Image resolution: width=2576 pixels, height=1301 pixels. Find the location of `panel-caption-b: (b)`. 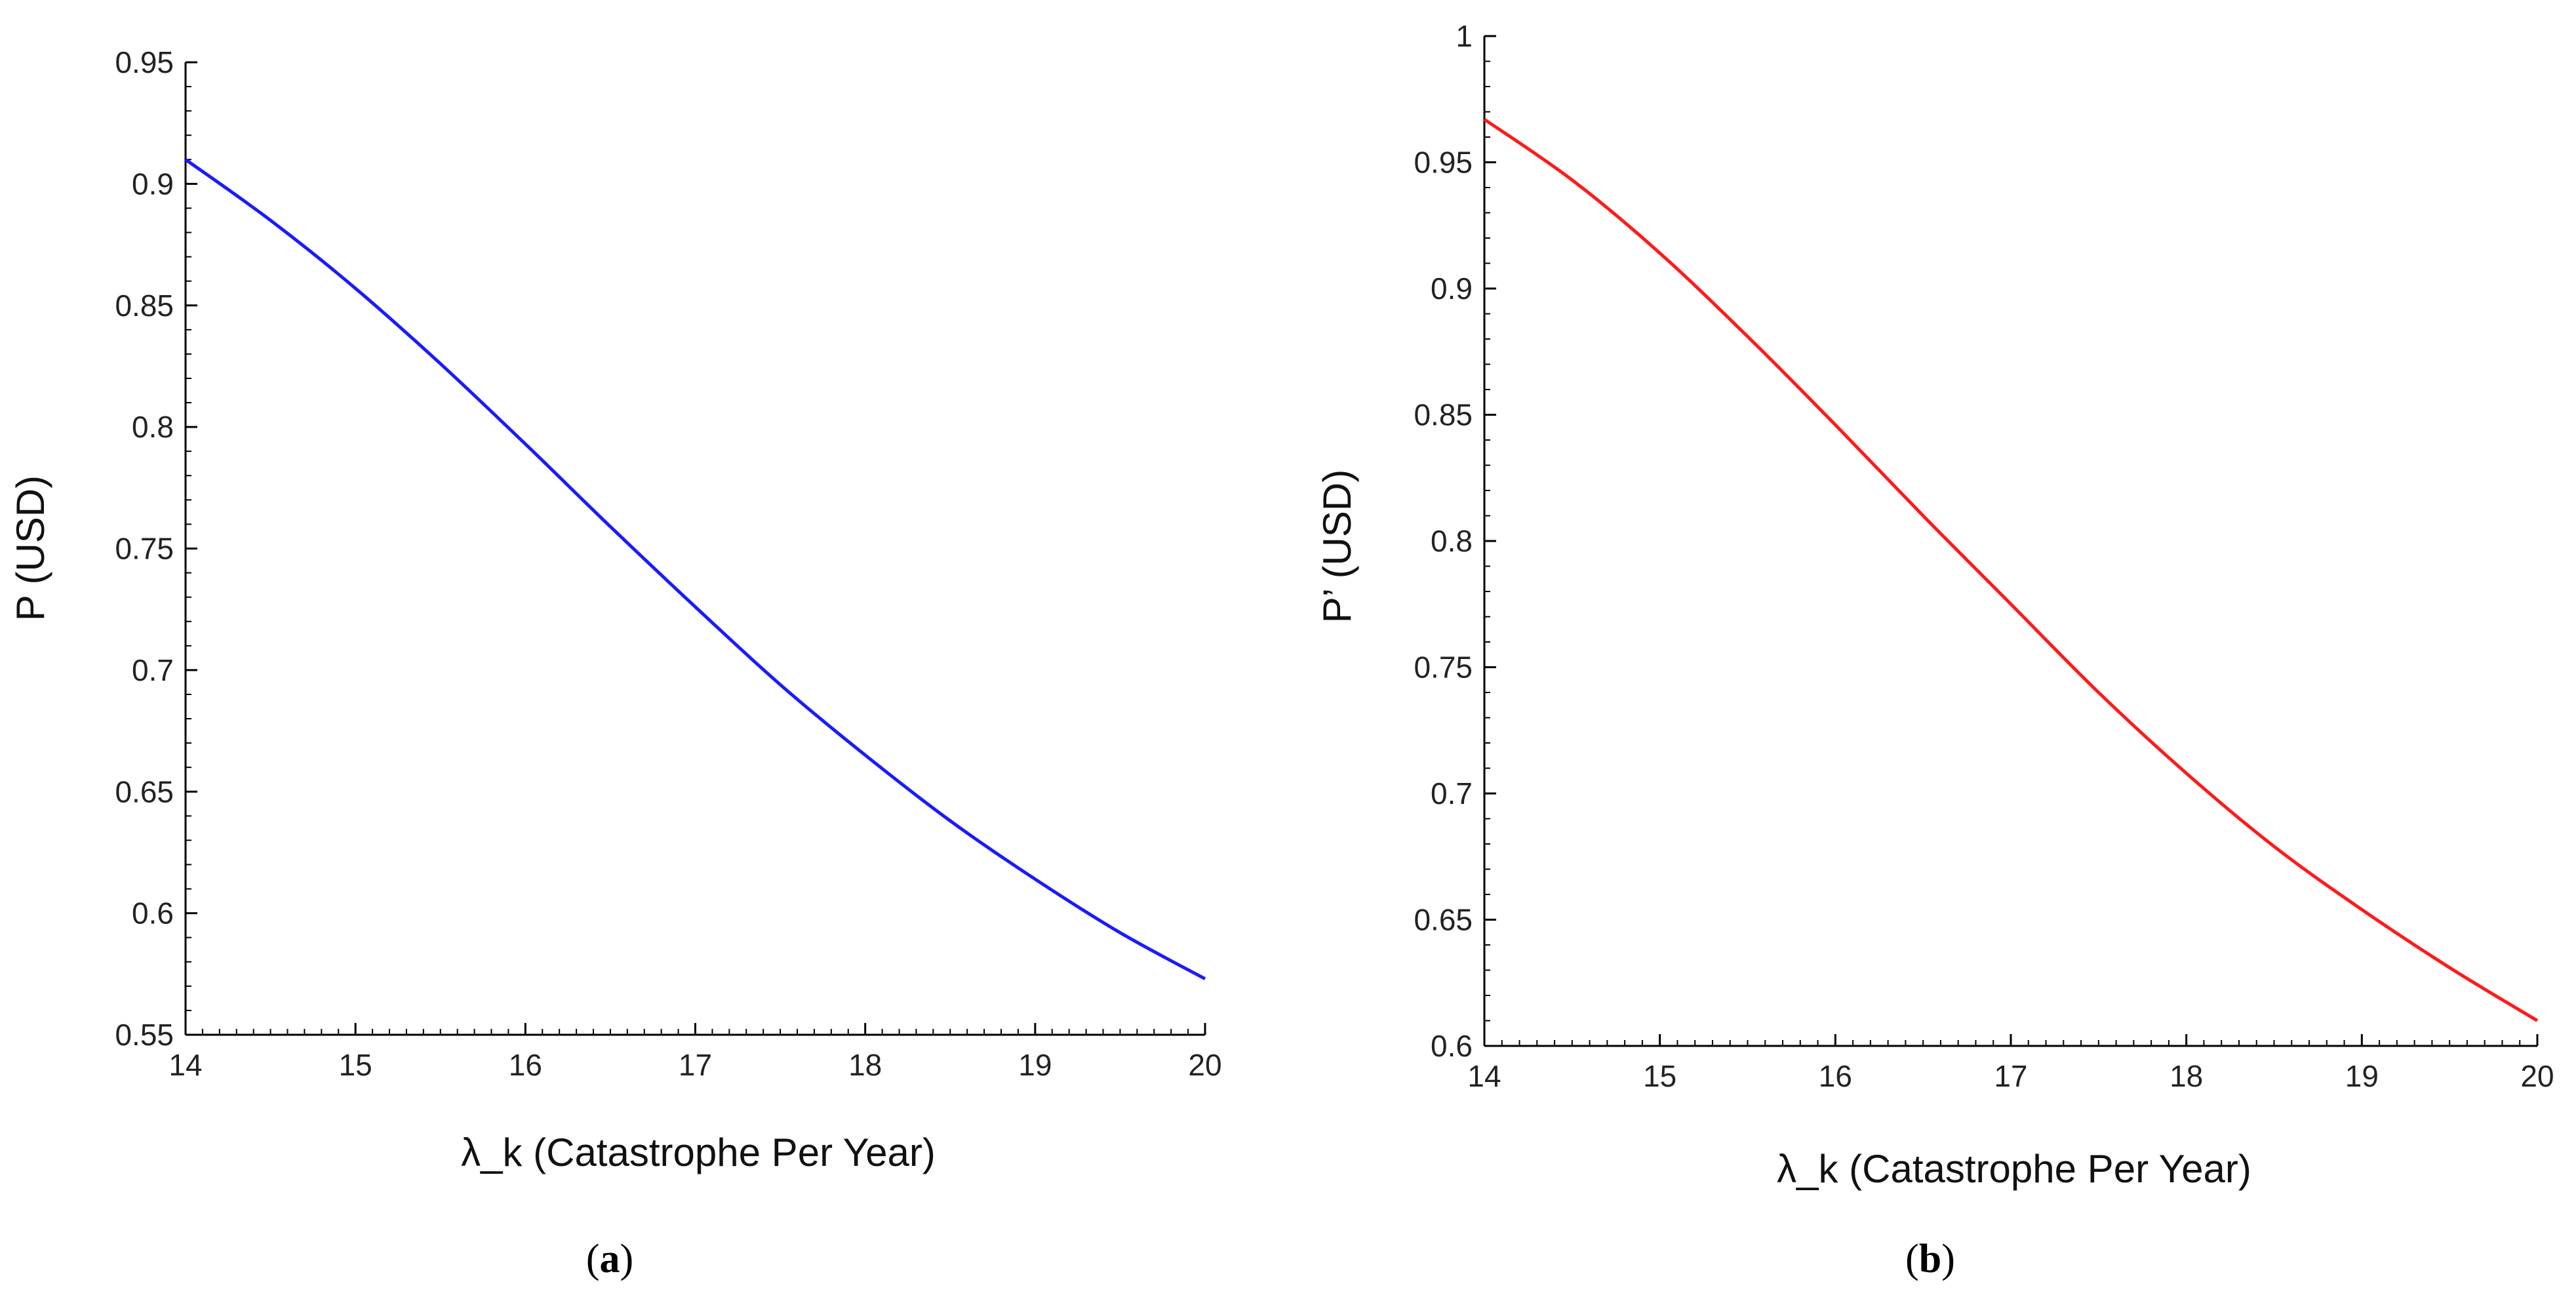

panel-caption-b: (b) is located at coordinates (1930, 1259).